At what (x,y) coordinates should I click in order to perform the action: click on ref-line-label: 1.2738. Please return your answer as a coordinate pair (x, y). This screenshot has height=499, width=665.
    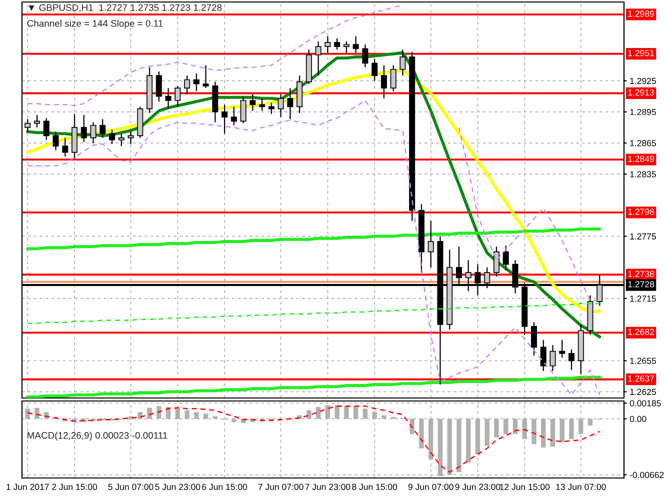
    Looking at the image, I should click on (641, 273).